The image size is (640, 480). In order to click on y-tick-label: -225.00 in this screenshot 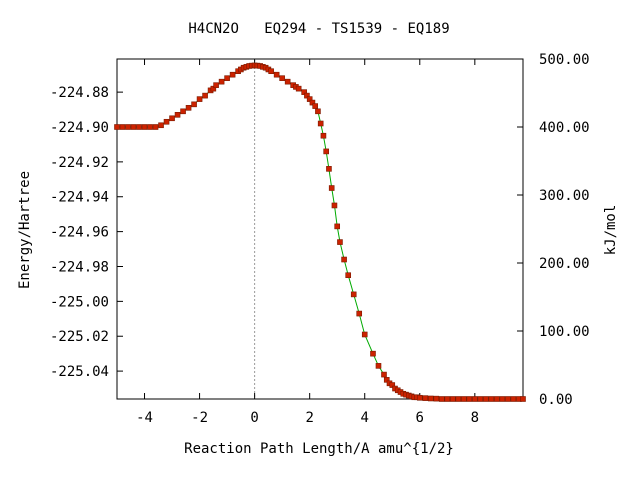, I will do `click(79, 302)`.